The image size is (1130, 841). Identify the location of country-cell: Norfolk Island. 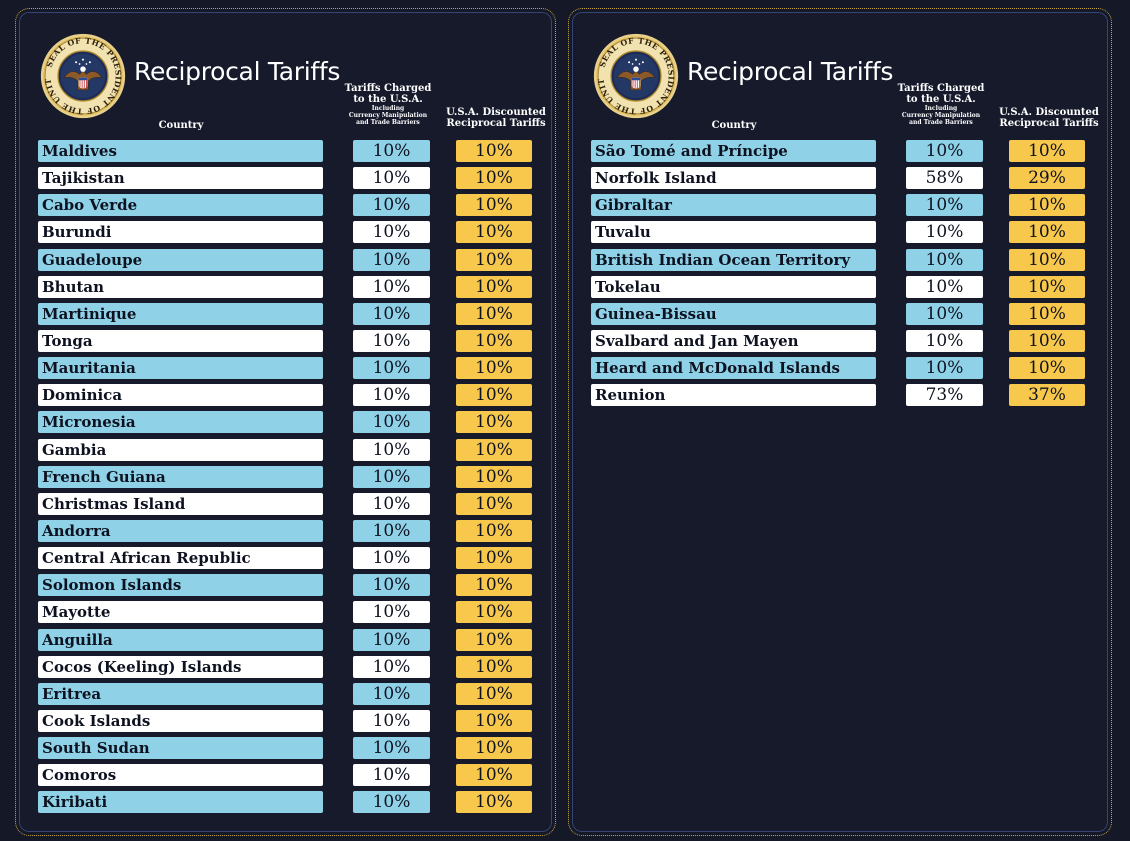
(733, 178).